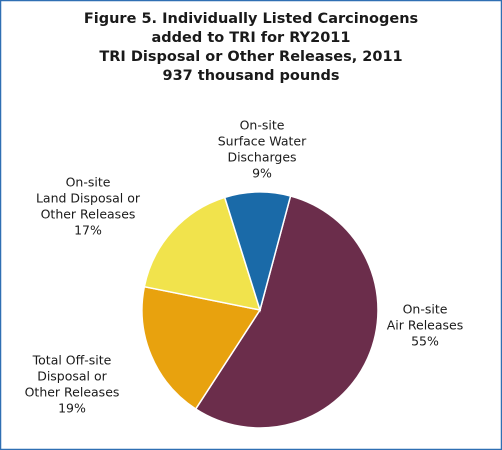 The image size is (502, 450). Describe the element at coordinates (425, 341) in the screenshot. I see `value-label: 55%` at that location.